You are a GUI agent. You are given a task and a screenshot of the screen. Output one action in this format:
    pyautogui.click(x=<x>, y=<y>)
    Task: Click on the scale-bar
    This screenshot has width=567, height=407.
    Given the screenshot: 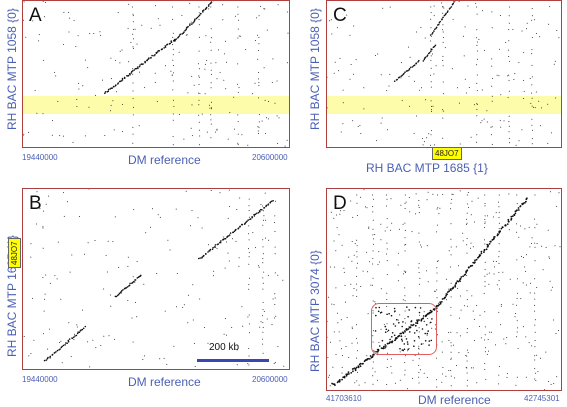 What is the action you would take?
    pyautogui.click(x=233, y=360)
    